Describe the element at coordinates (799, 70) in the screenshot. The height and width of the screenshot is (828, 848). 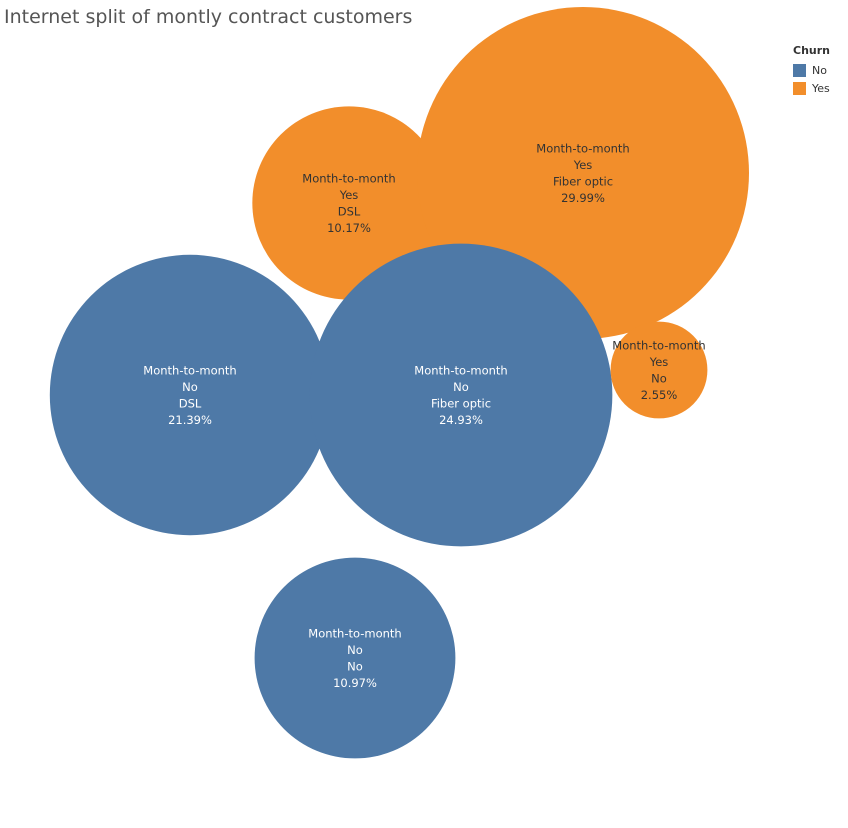
I see `legend-swatch-no` at that location.